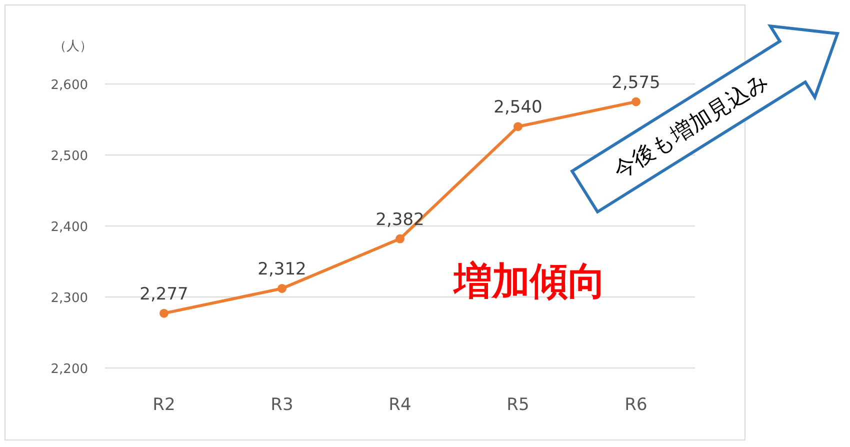 This screenshot has height=447, width=850. What do you see at coordinates (69, 369) in the screenshot?
I see `y-tick-label: 2,200` at bounding box center [69, 369].